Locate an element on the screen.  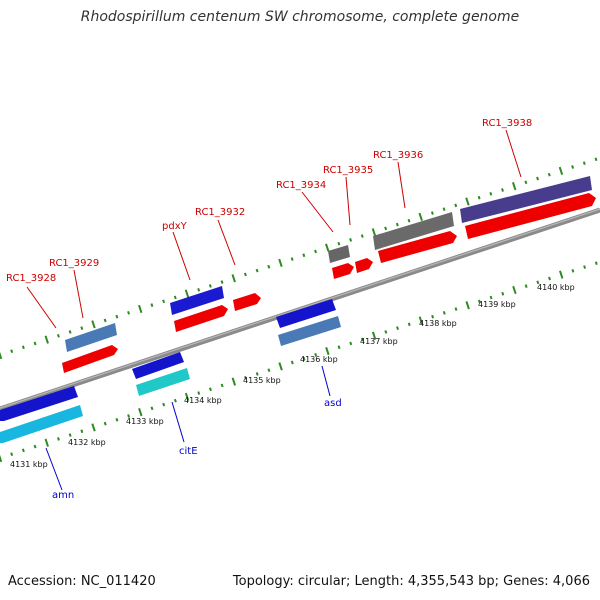
gene-feature-rc1-3938-upper is located at coordinates (526, 199).